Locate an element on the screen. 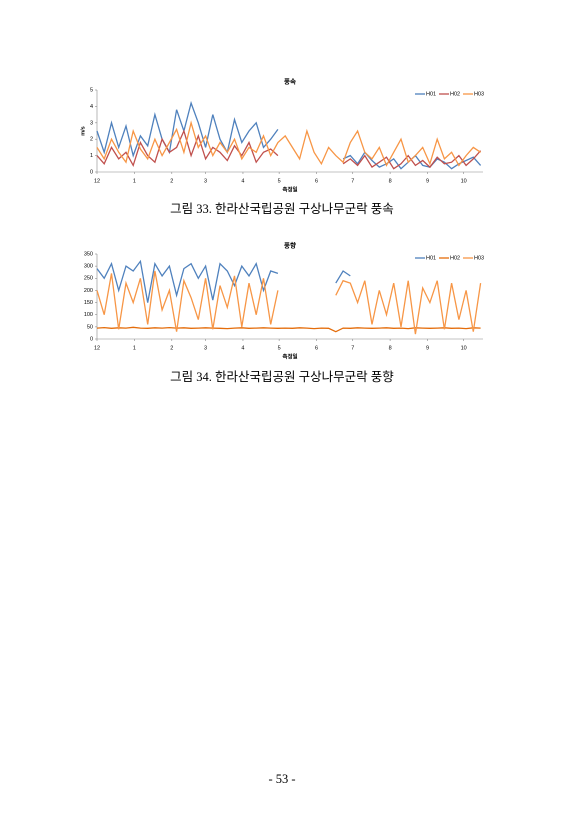 The height and width of the screenshot is (840, 564). caption: 그림 33. 한라산국립공원 구상나무군락 풍속 is located at coordinates (282, 209).